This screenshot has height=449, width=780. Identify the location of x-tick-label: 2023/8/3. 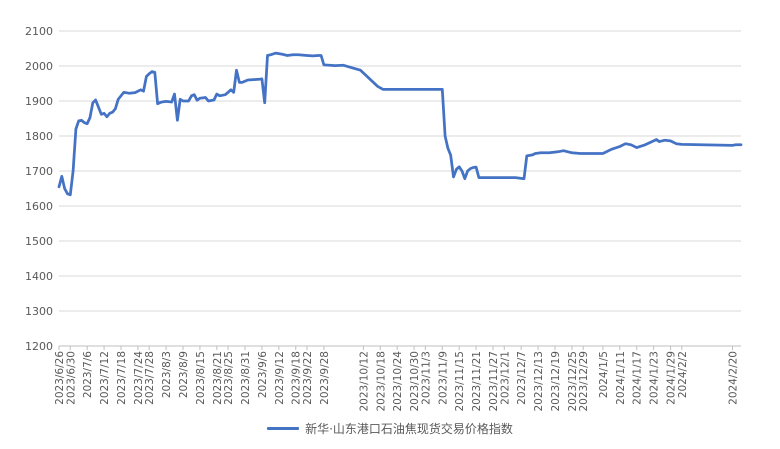
(167, 374).